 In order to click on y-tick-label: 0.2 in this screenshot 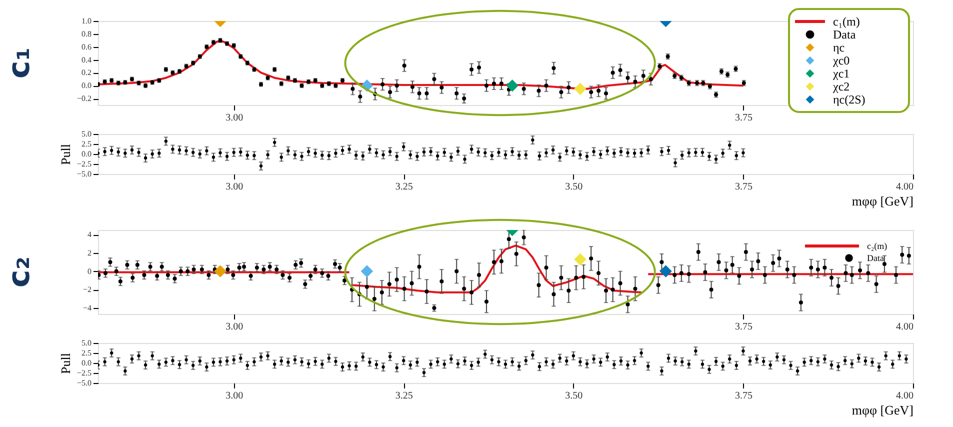, I will do `click(87, 73)`.